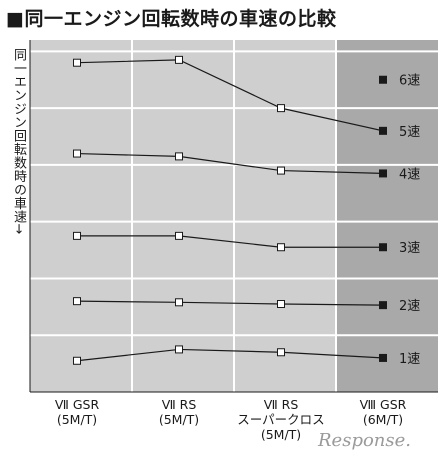  What do you see at coordinates (409, 306) in the screenshot?
I see `series-label-2: 2速` at bounding box center [409, 306].